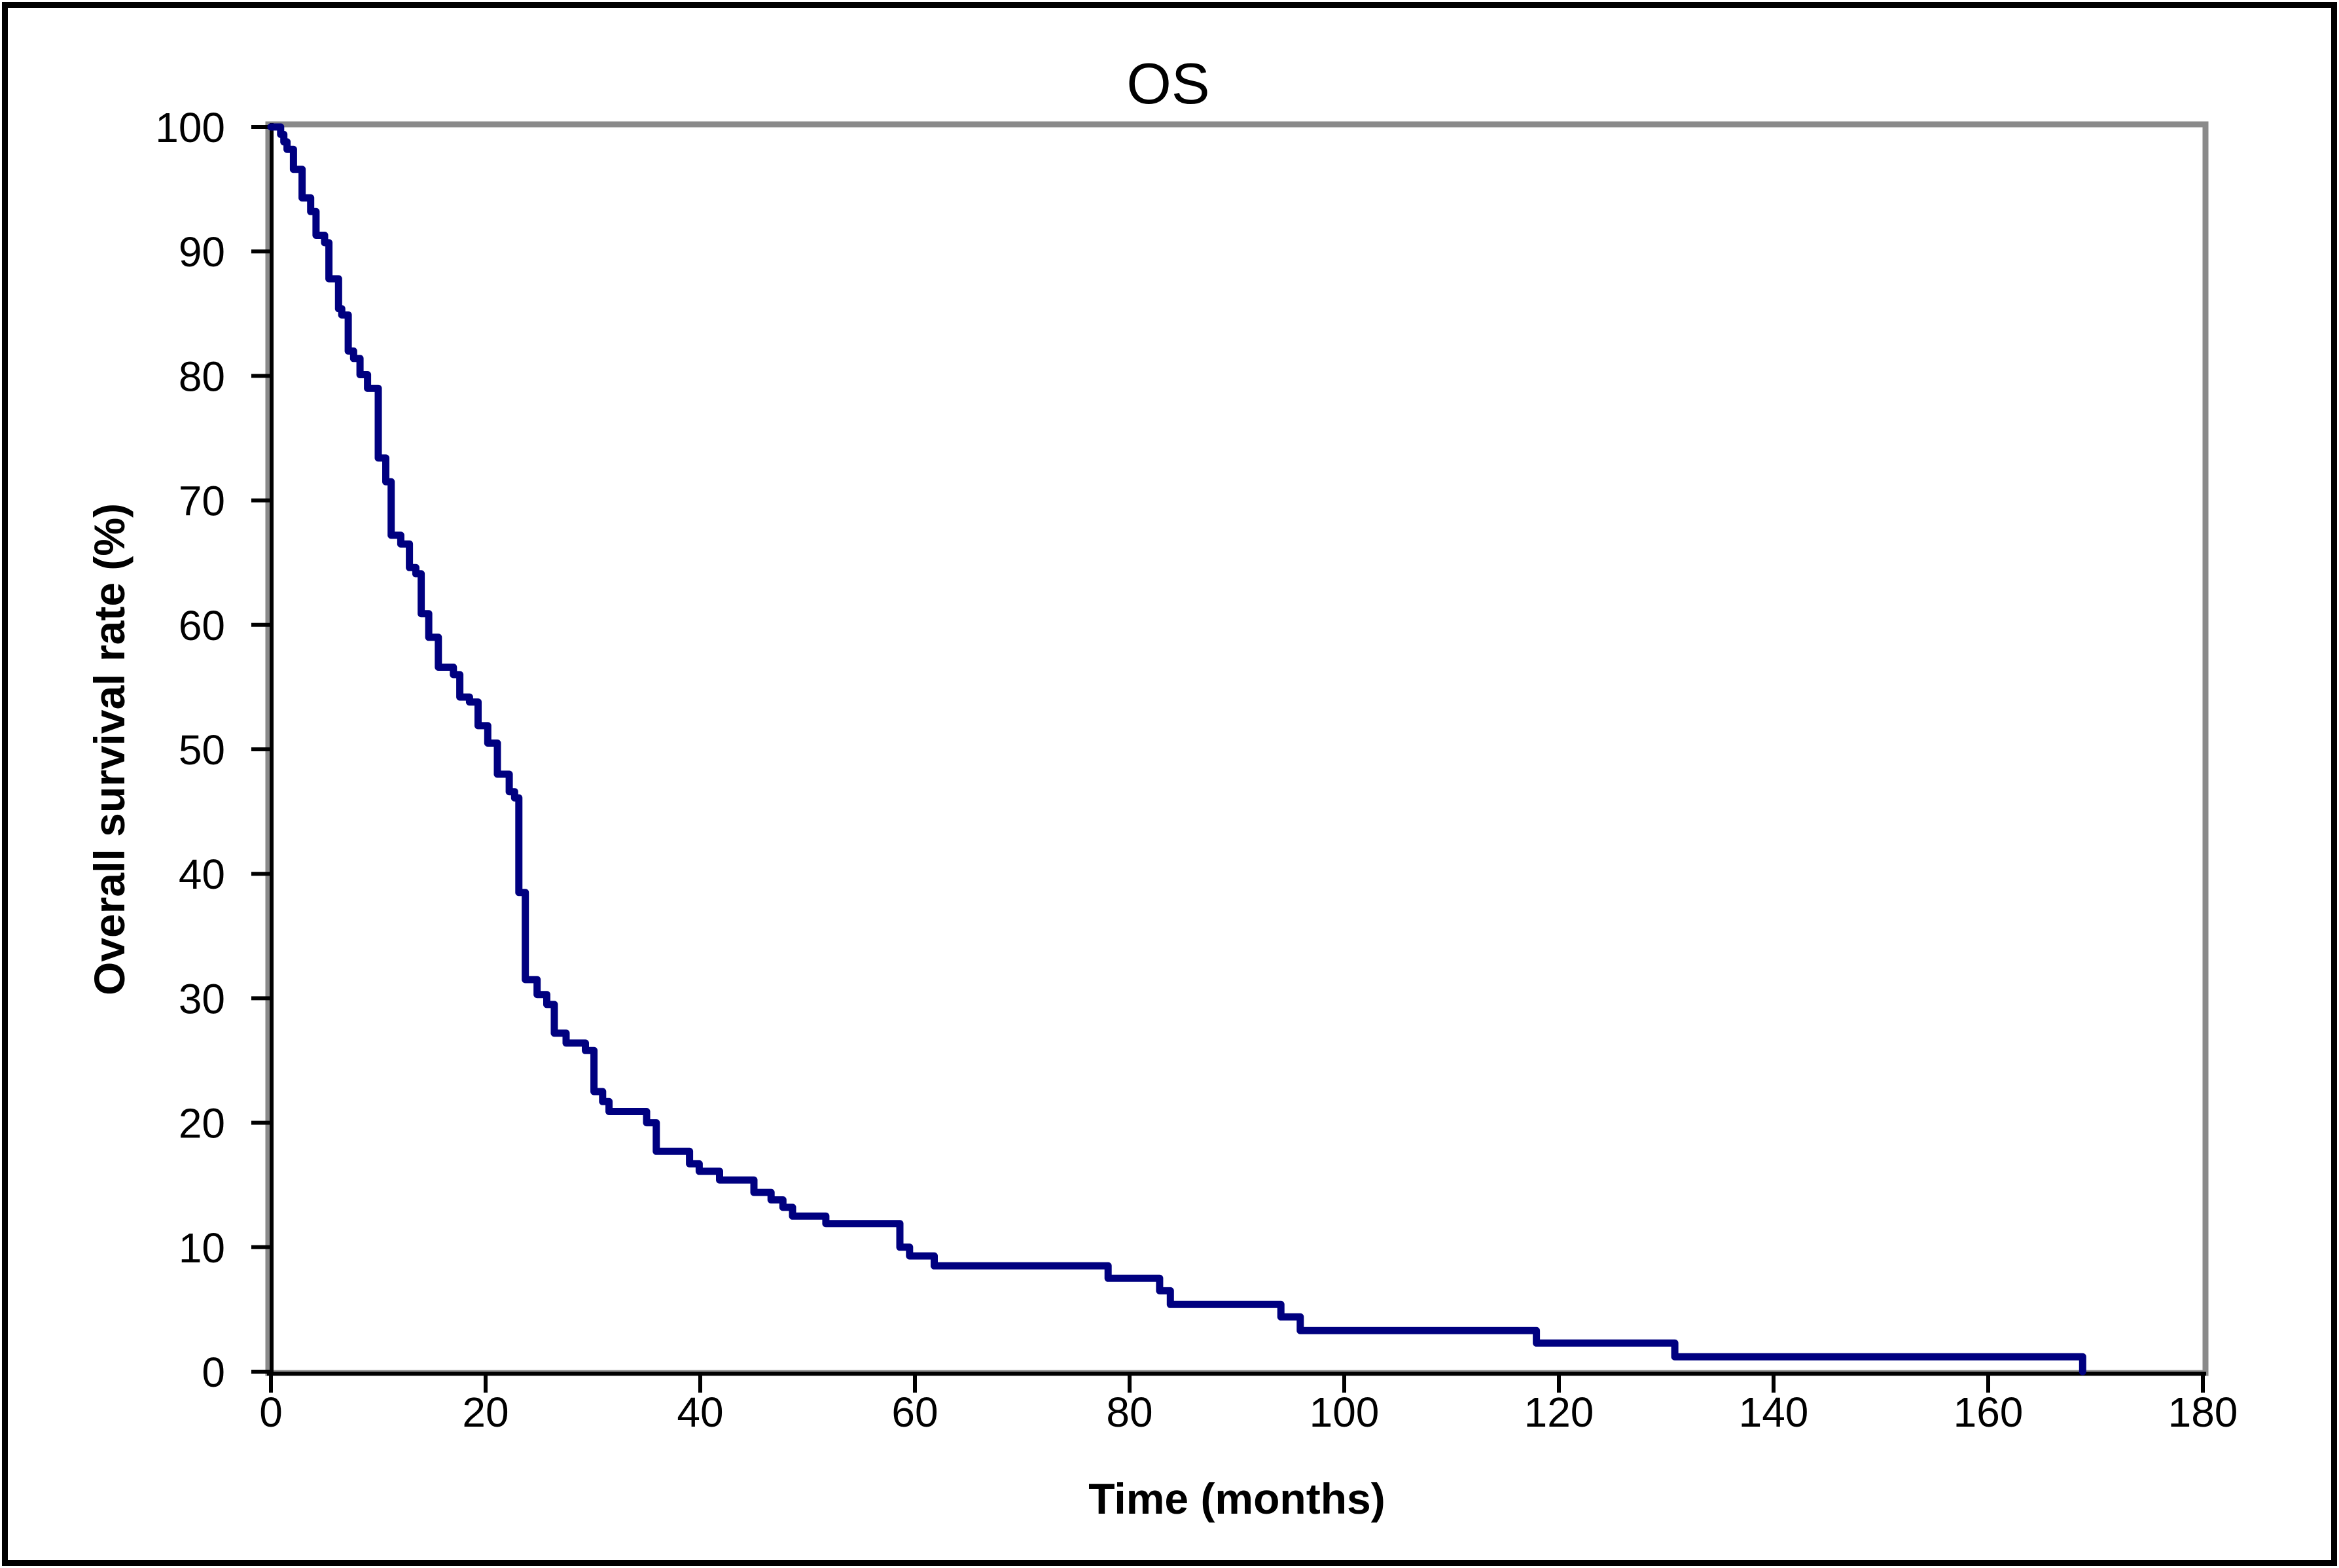  I want to click on y-axis-tick-labels: 0 10 20 30 40 50 60 70 80 90 100, so click(190, 750).